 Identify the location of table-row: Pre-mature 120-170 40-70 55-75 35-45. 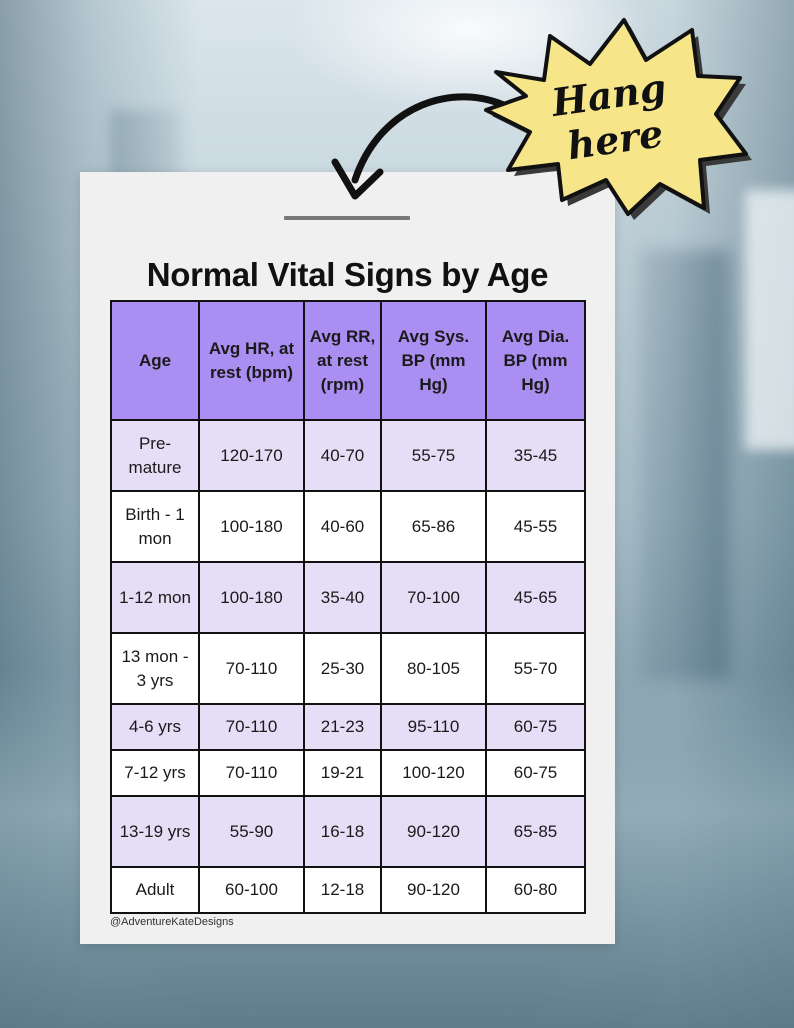
(348, 455).